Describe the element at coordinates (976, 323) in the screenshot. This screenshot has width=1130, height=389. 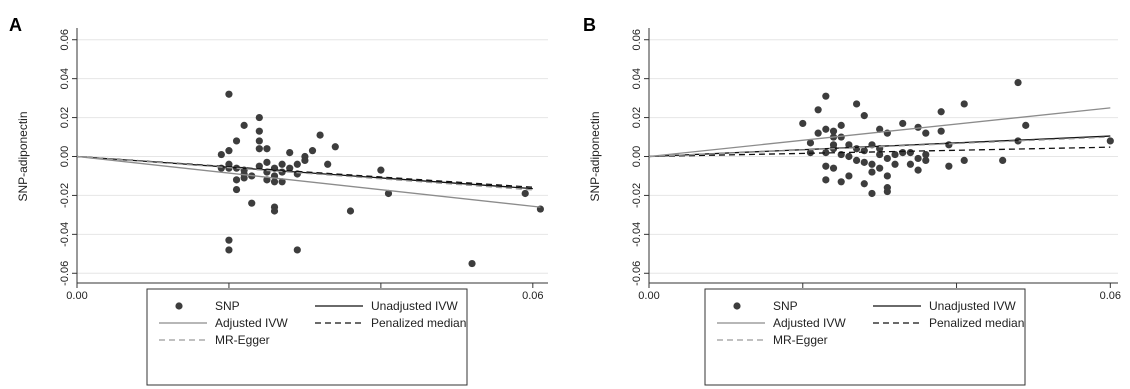
I see `legend-label-penalized-median: Penalized median` at that location.